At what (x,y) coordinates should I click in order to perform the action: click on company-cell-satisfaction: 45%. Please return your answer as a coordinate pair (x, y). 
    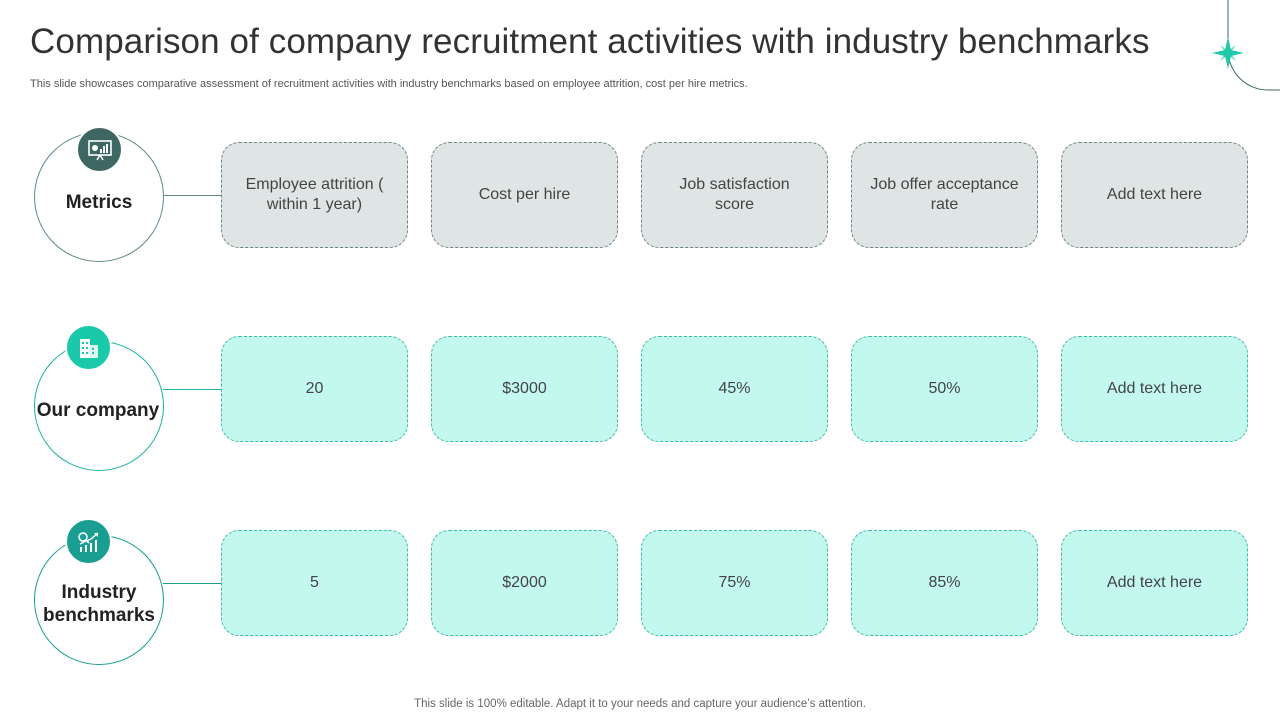
    Looking at the image, I should click on (734, 389).